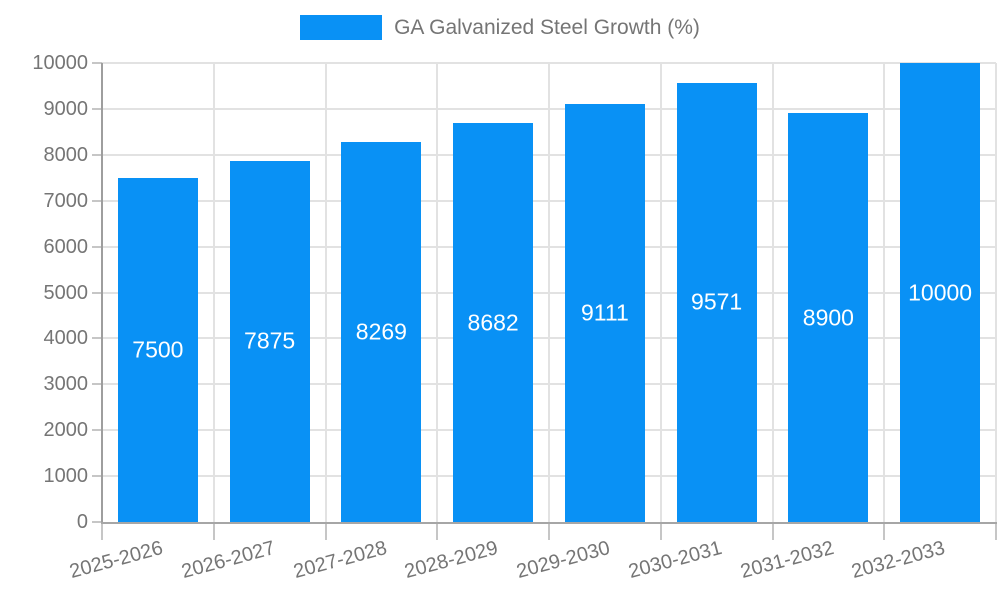  What do you see at coordinates (66, 476) in the screenshot?
I see `y-axis-label: 1000` at bounding box center [66, 476].